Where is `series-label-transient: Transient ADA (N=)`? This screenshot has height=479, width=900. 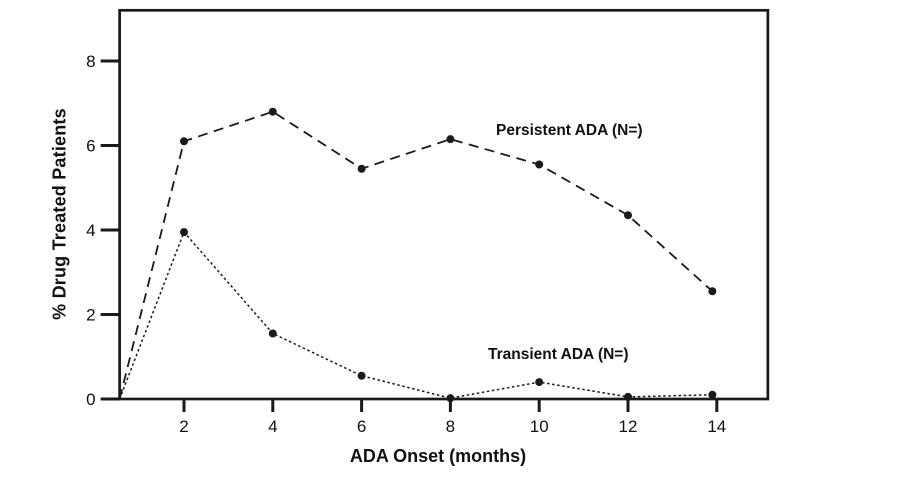 series-label-transient: Transient ADA (N=) is located at coordinates (558, 354).